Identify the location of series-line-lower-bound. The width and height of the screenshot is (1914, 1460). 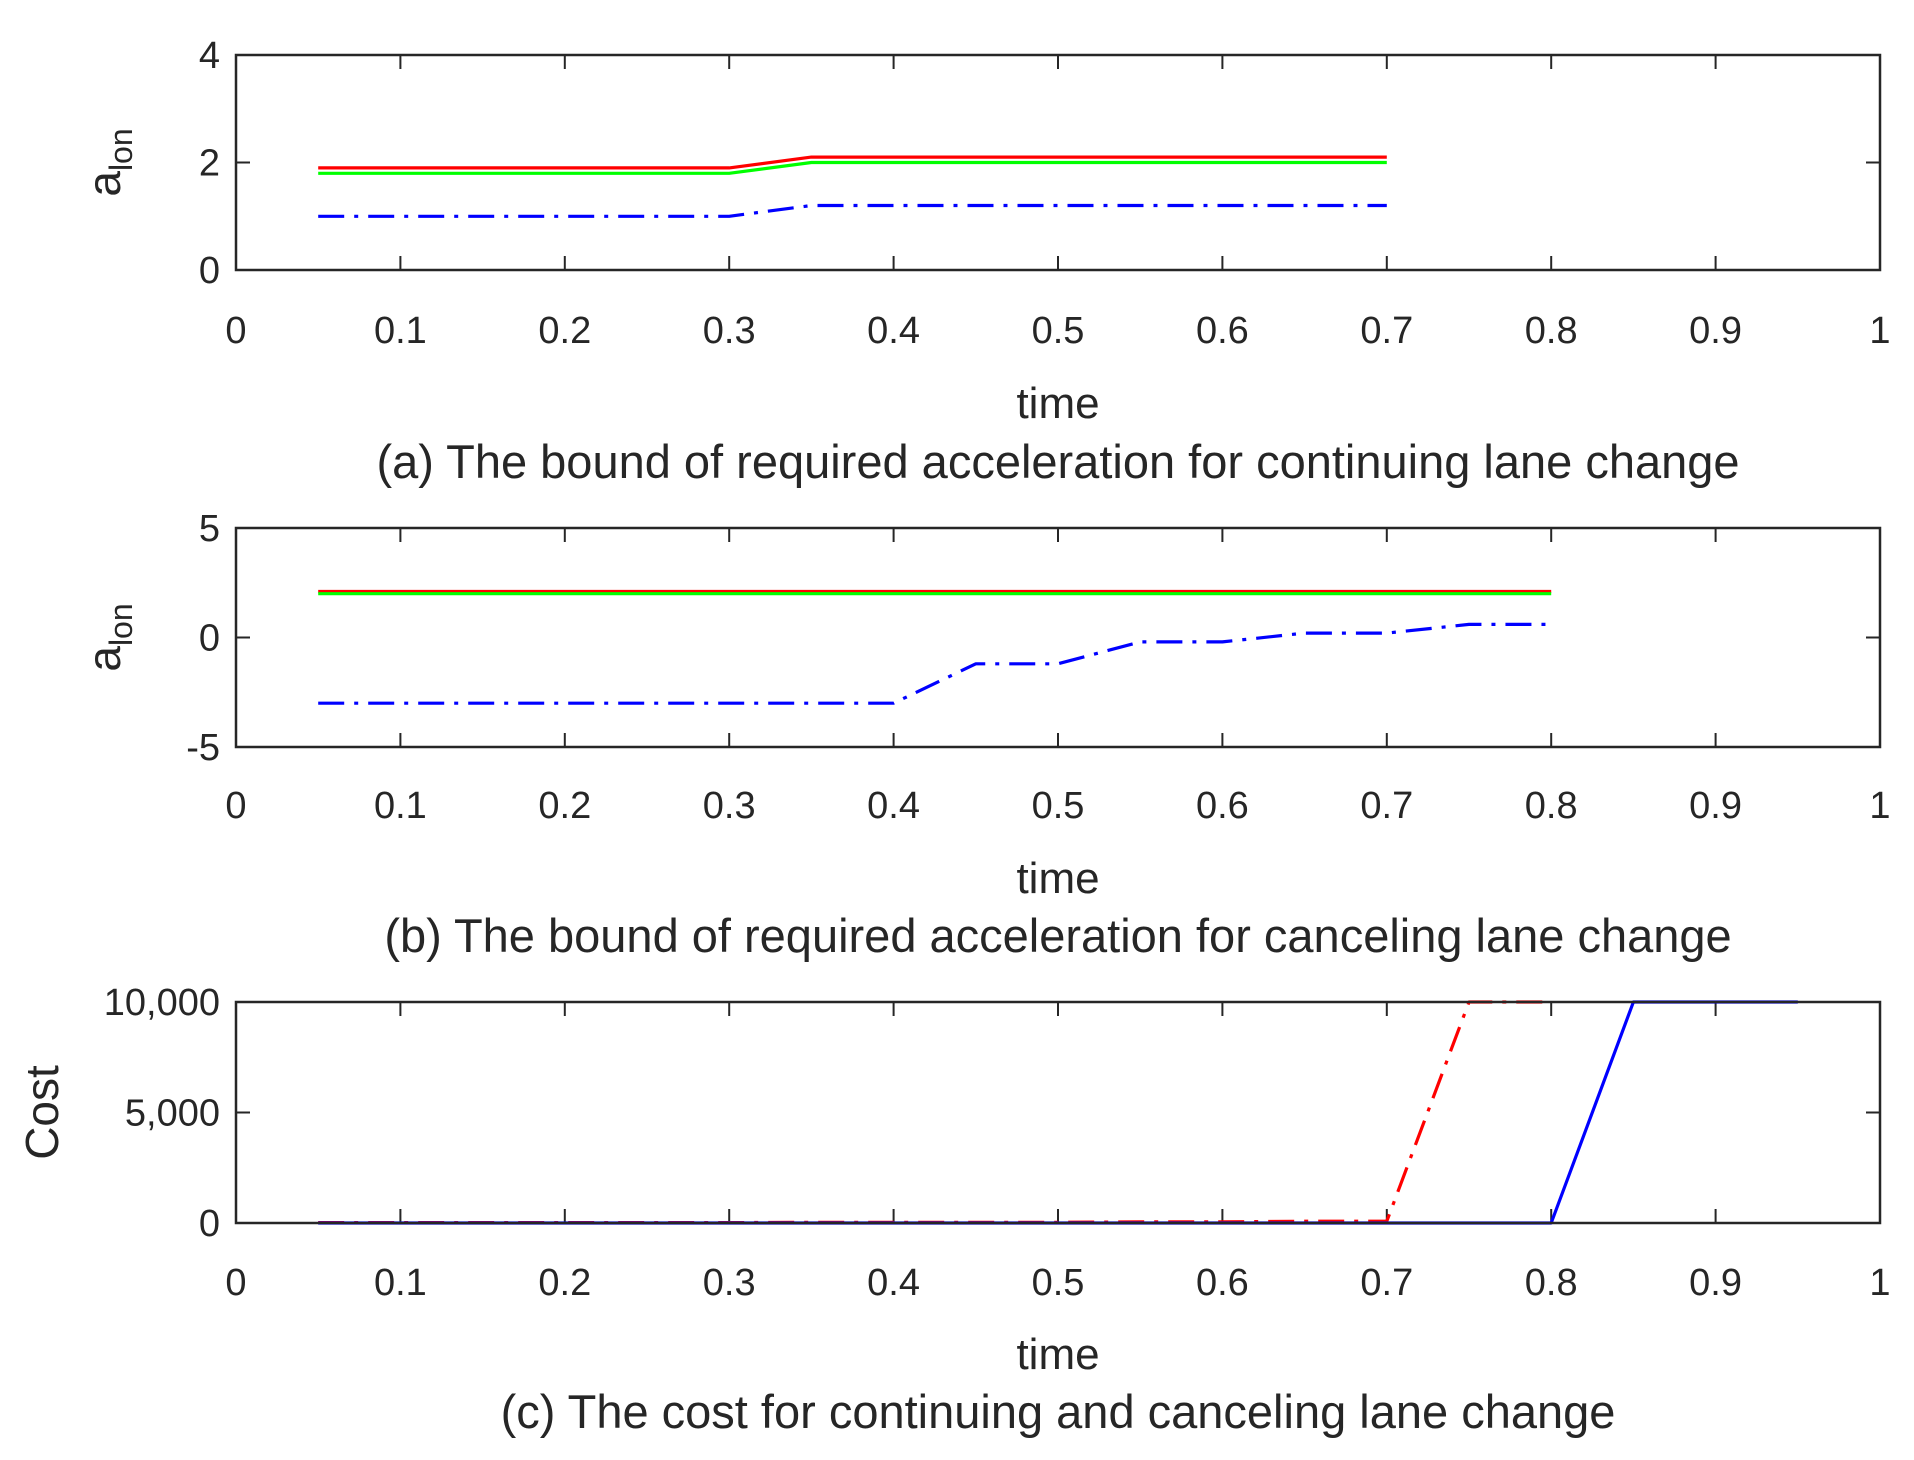
(935, 663).